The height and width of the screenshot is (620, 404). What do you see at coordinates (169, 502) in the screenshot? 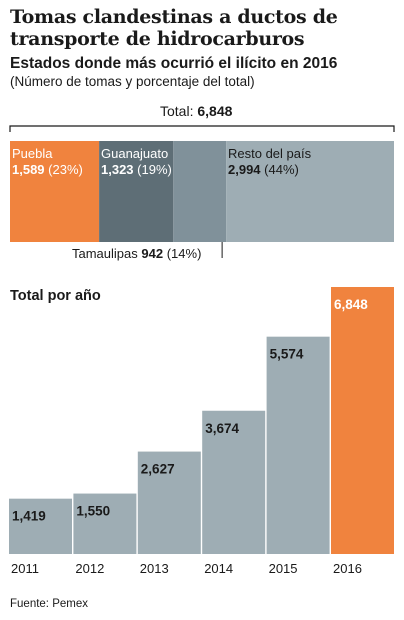
I see `bar-2013` at bounding box center [169, 502].